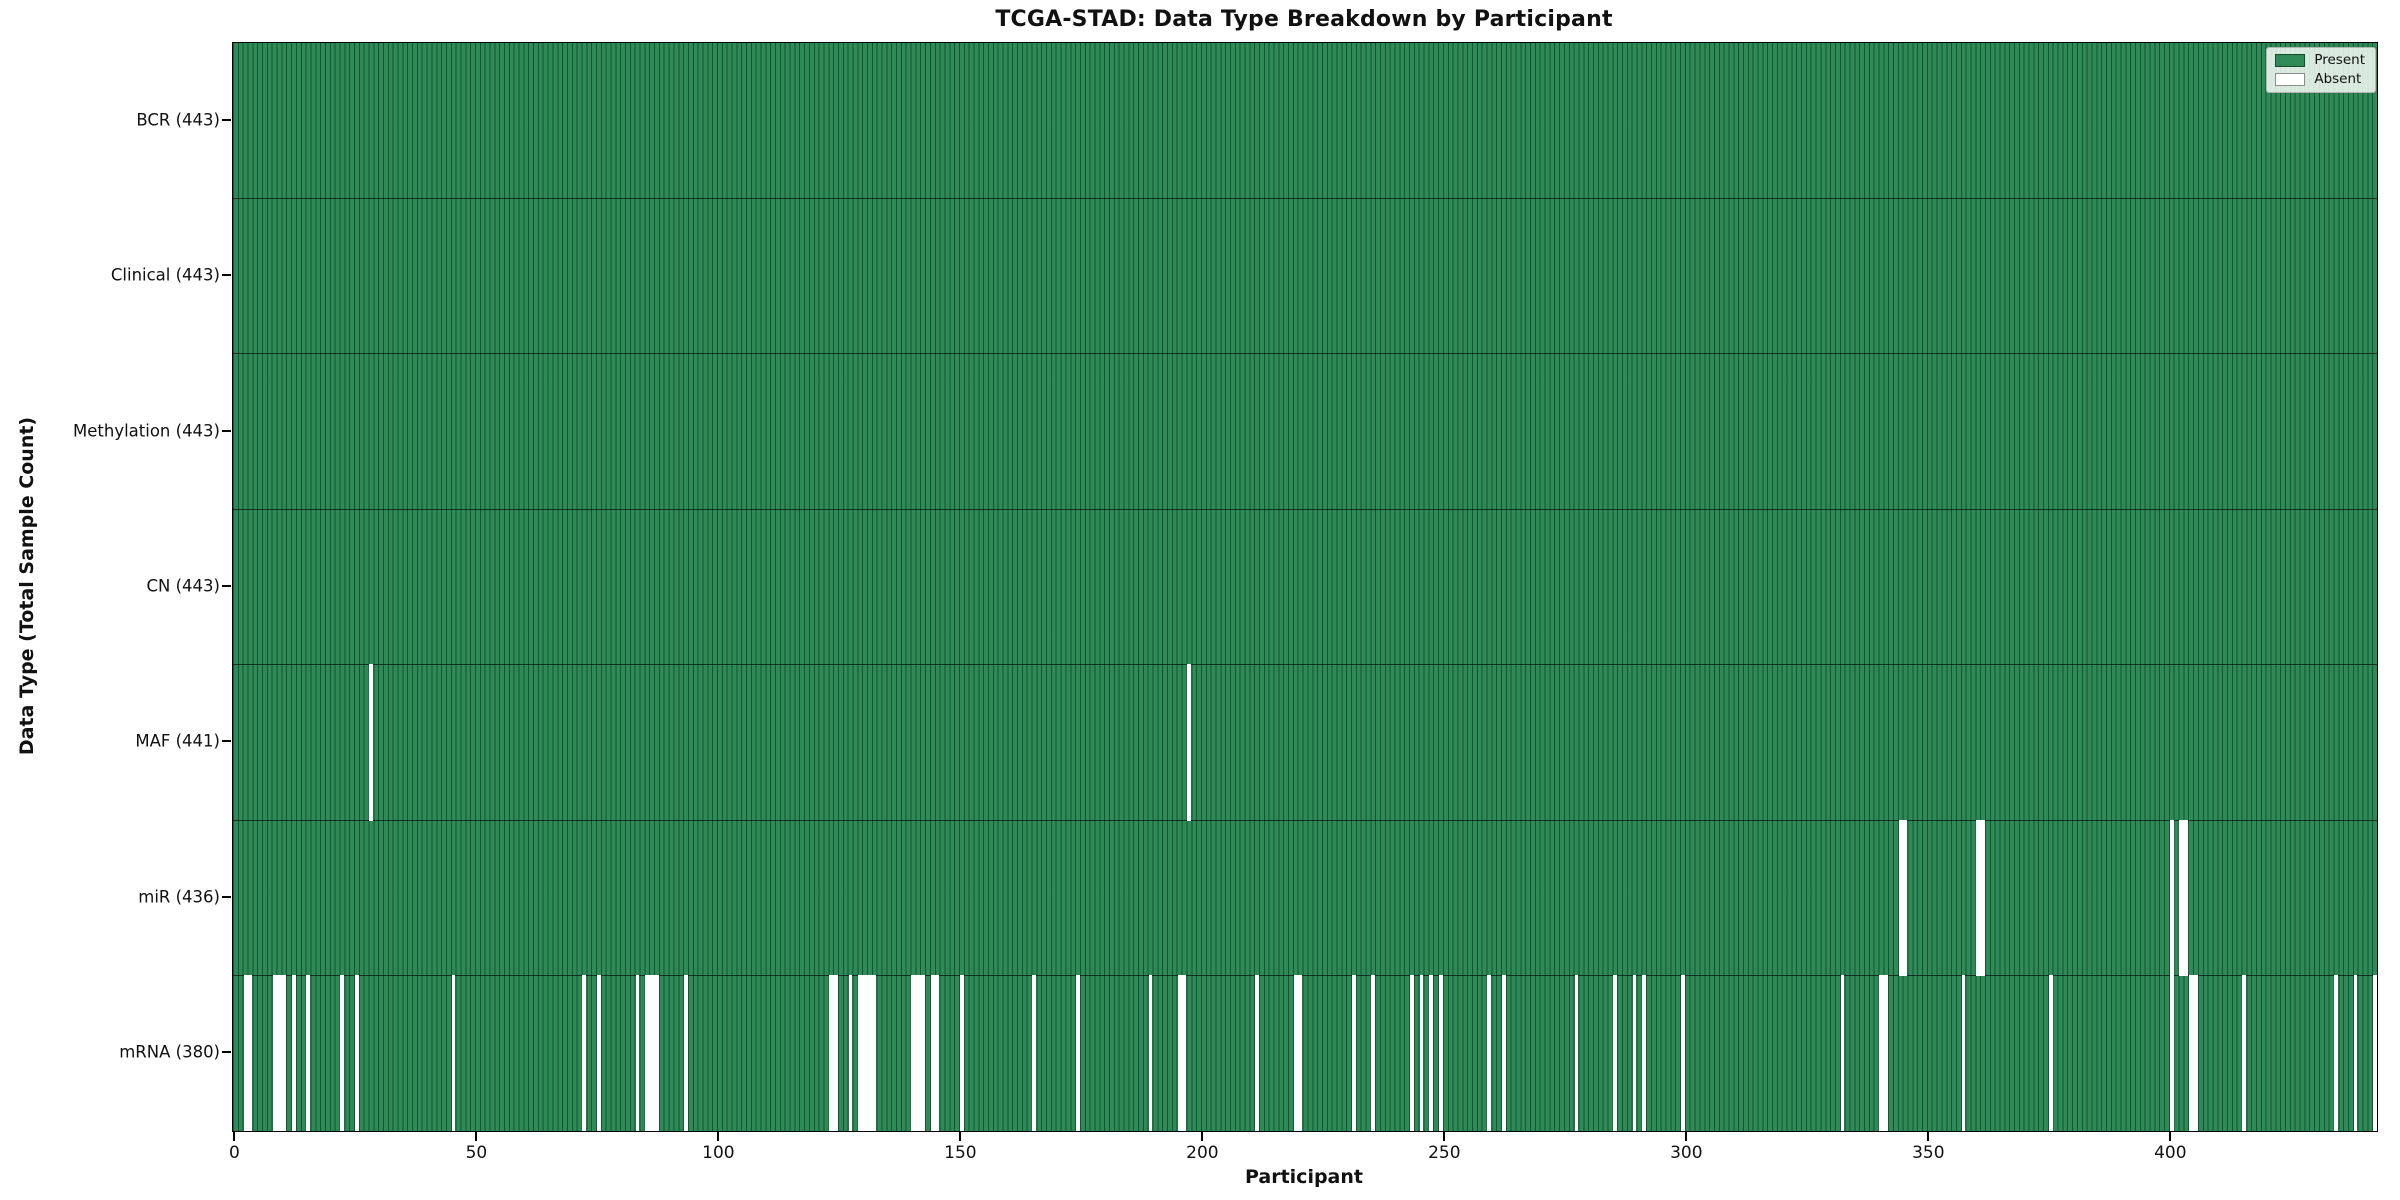 The width and height of the screenshot is (2400, 1200). What do you see at coordinates (2170, 1153) in the screenshot?
I see `xtick-label: 400` at bounding box center [2170, 1153].